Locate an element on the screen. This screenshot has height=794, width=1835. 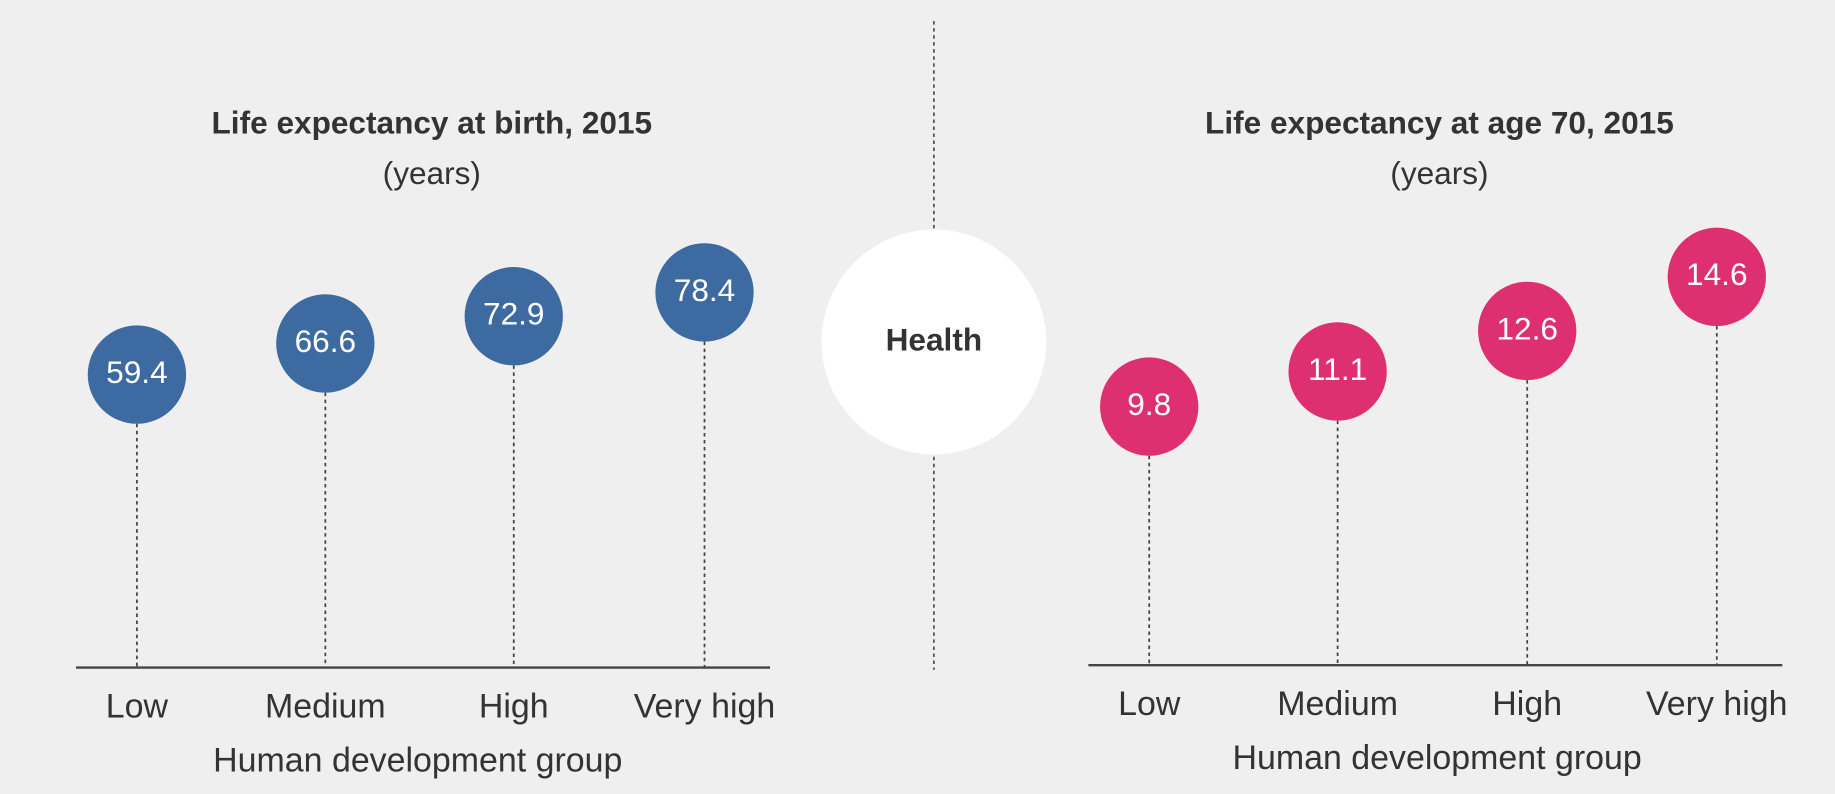
chart-title: Life expectancy at birth, 2015 is located at coordinates (432, 123).